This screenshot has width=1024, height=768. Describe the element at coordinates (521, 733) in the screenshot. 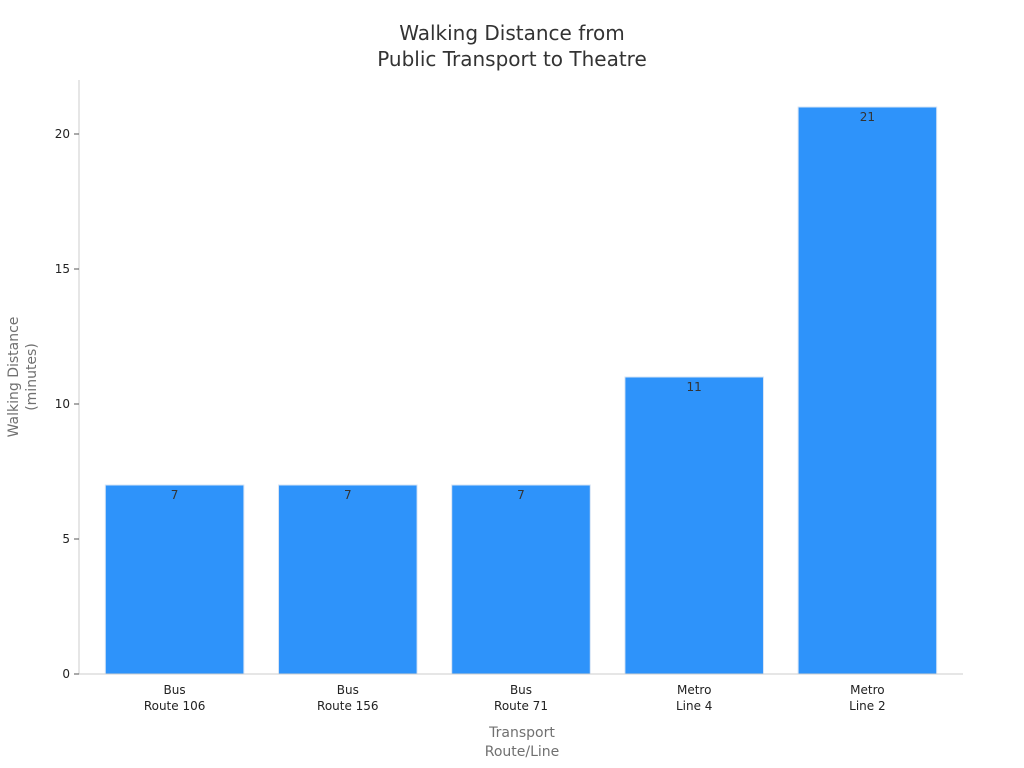

I see `x-axis-title-line-1: Transport` at that location.